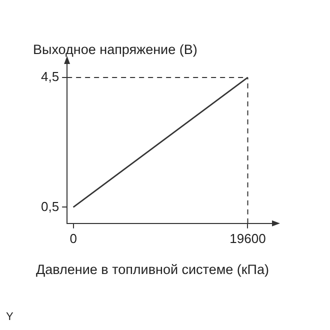 This screenshot has width=330, height=330. Describe the element at coordinates (73, 238) in the screenshot. I see `x-tick-label: 0` at that location.